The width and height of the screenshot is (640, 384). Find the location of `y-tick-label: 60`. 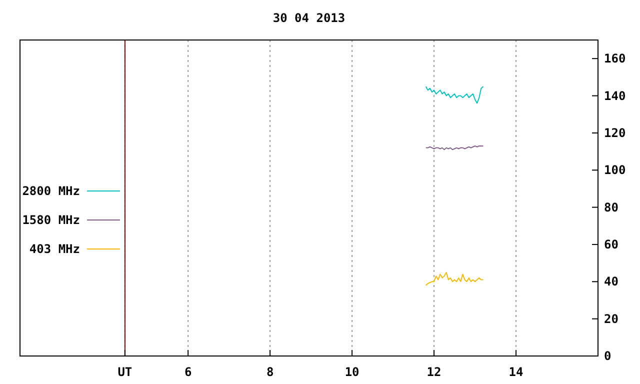

y-tick-label: 60 is located at coordinates (611, 244).